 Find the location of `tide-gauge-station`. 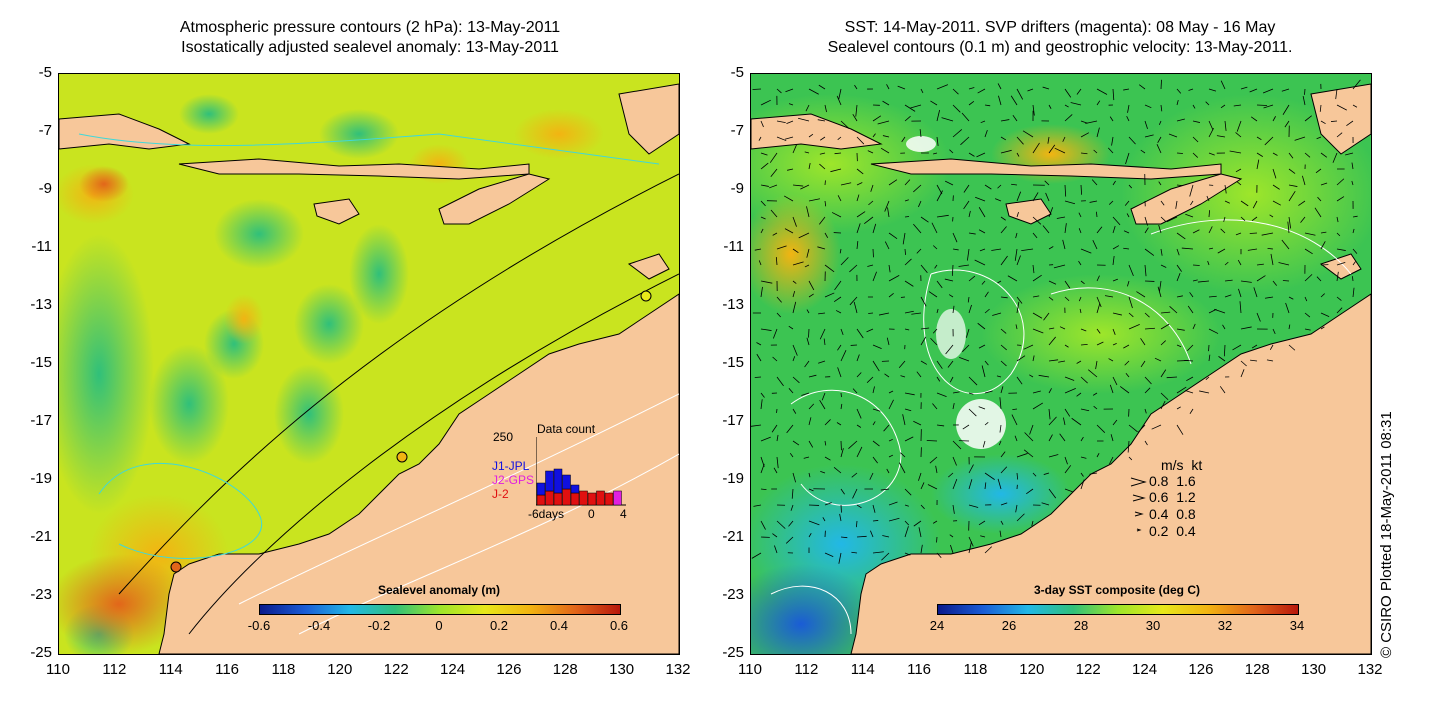

tide-gauge-station is located at coordinates (402, 457).